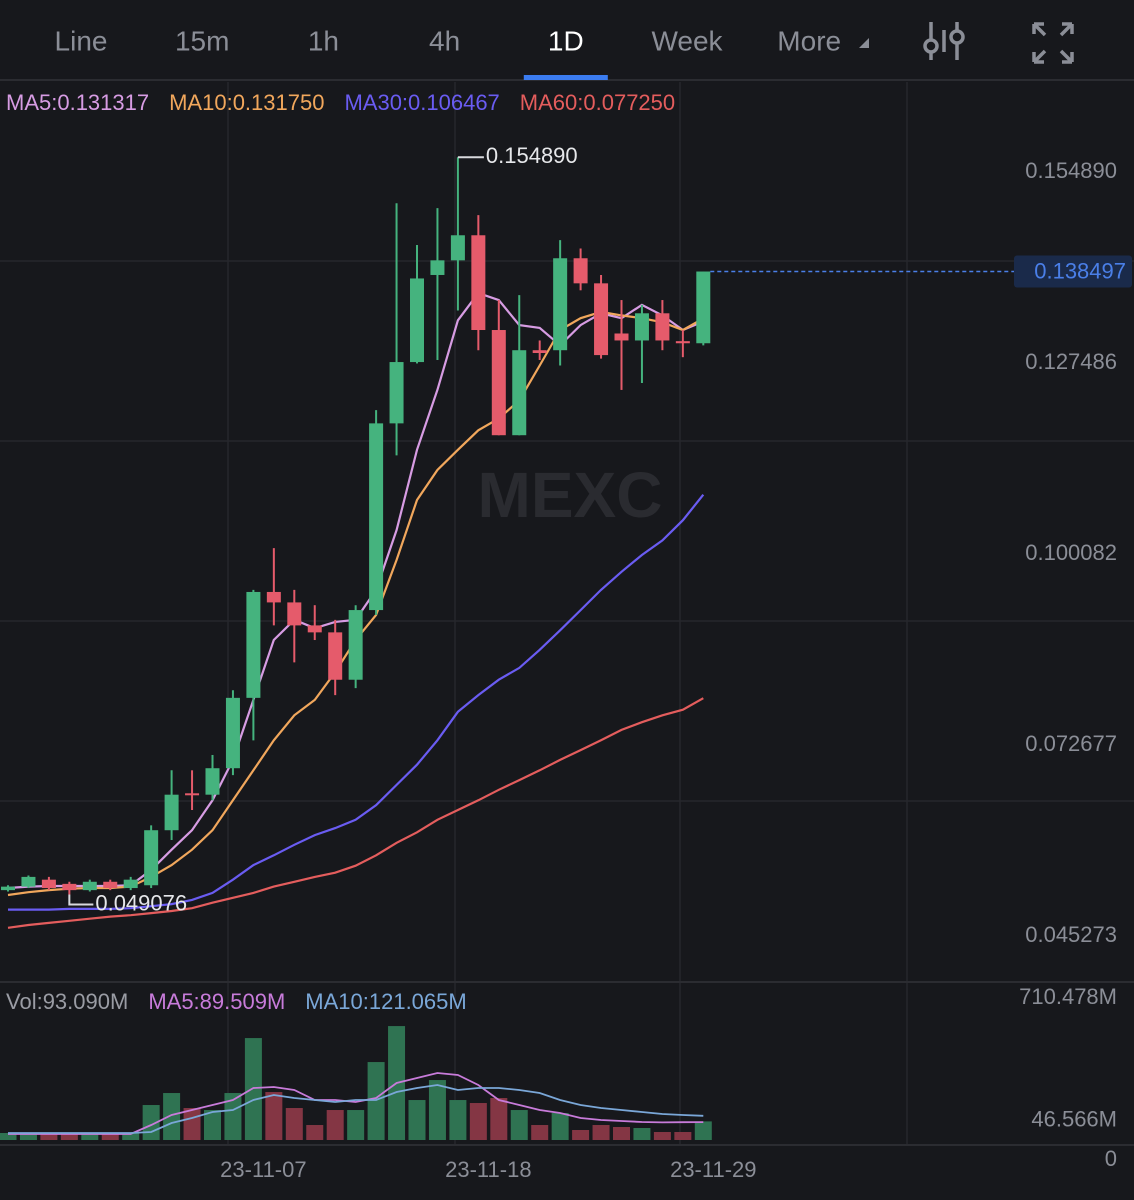 This screenshot has width=1134, height=1200. I want to click on toolbar: Line 15m 1h 4h 1D Week More, so click(567, 51).